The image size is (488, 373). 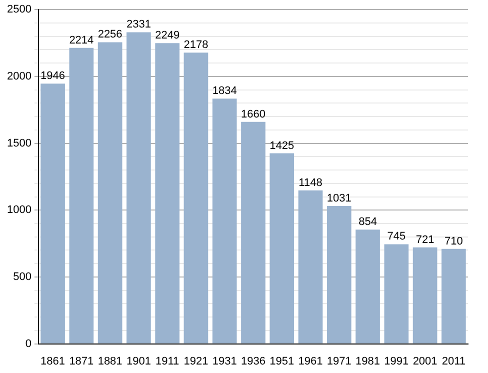 What do you see at coordinates (22, 276) in the screenshot?
I see `y-tick-label: 500` at bounding box center [22, 276].